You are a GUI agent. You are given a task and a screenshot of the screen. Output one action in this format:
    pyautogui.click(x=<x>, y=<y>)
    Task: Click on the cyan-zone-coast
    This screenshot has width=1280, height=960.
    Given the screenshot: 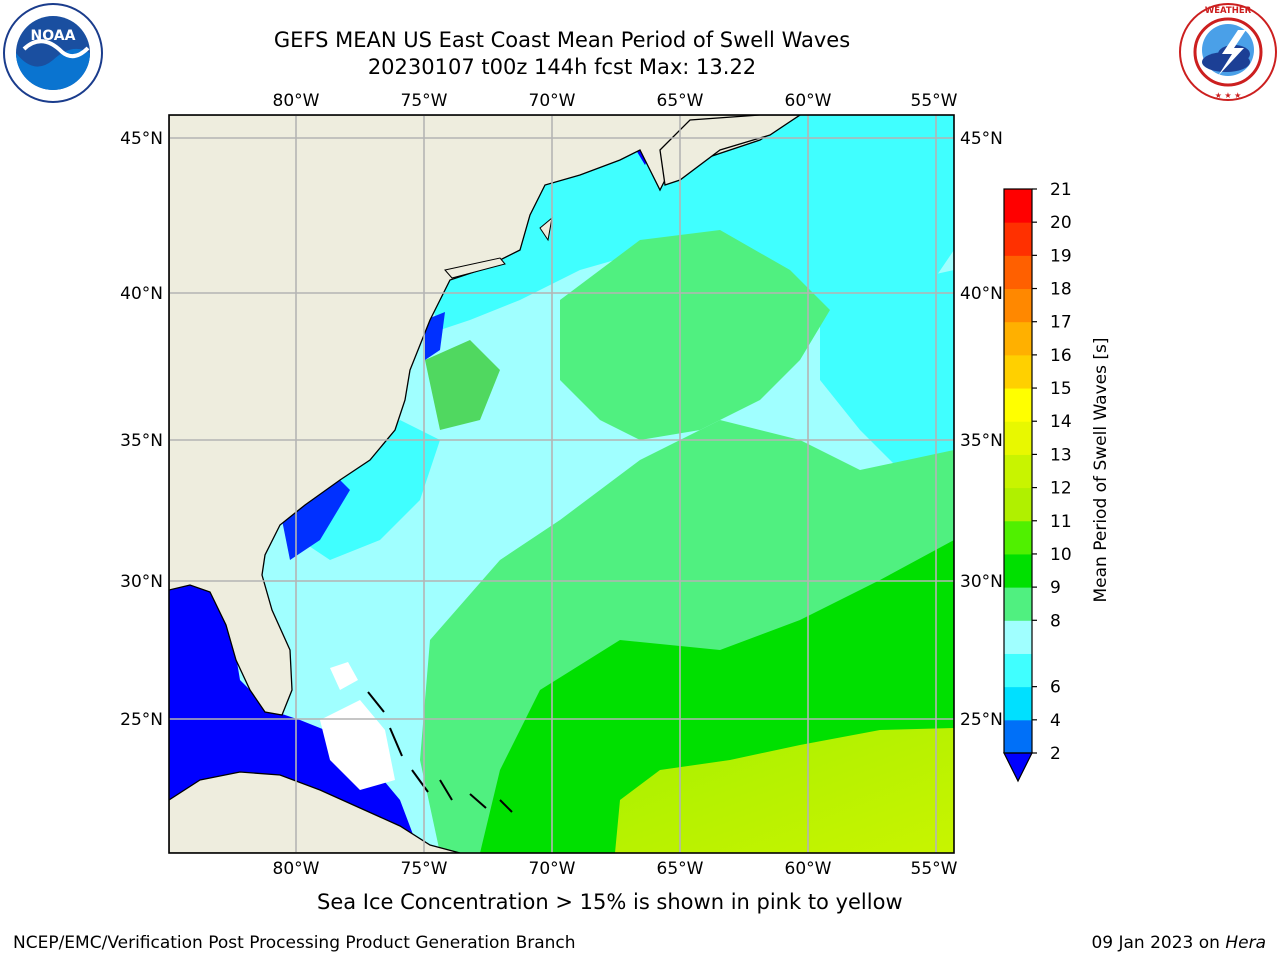 What is the action you would take?
    pyautogui.click(x=370, y=490)
    